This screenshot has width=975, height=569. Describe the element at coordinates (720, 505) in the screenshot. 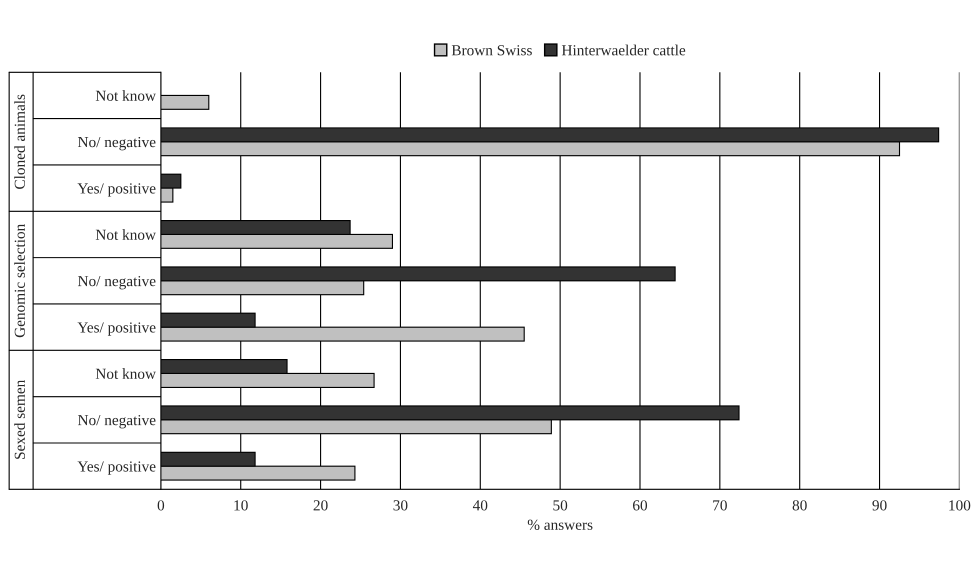

I see `x-tick-label: 70` at that location.